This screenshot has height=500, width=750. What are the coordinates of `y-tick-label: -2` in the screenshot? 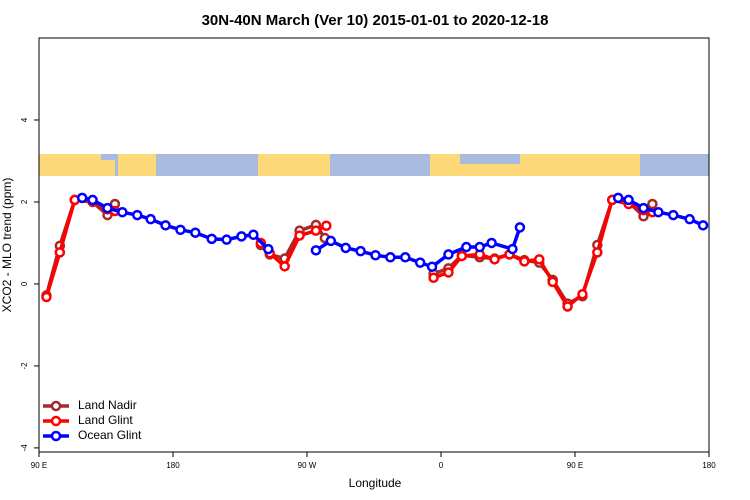 It's located at (24, 366).